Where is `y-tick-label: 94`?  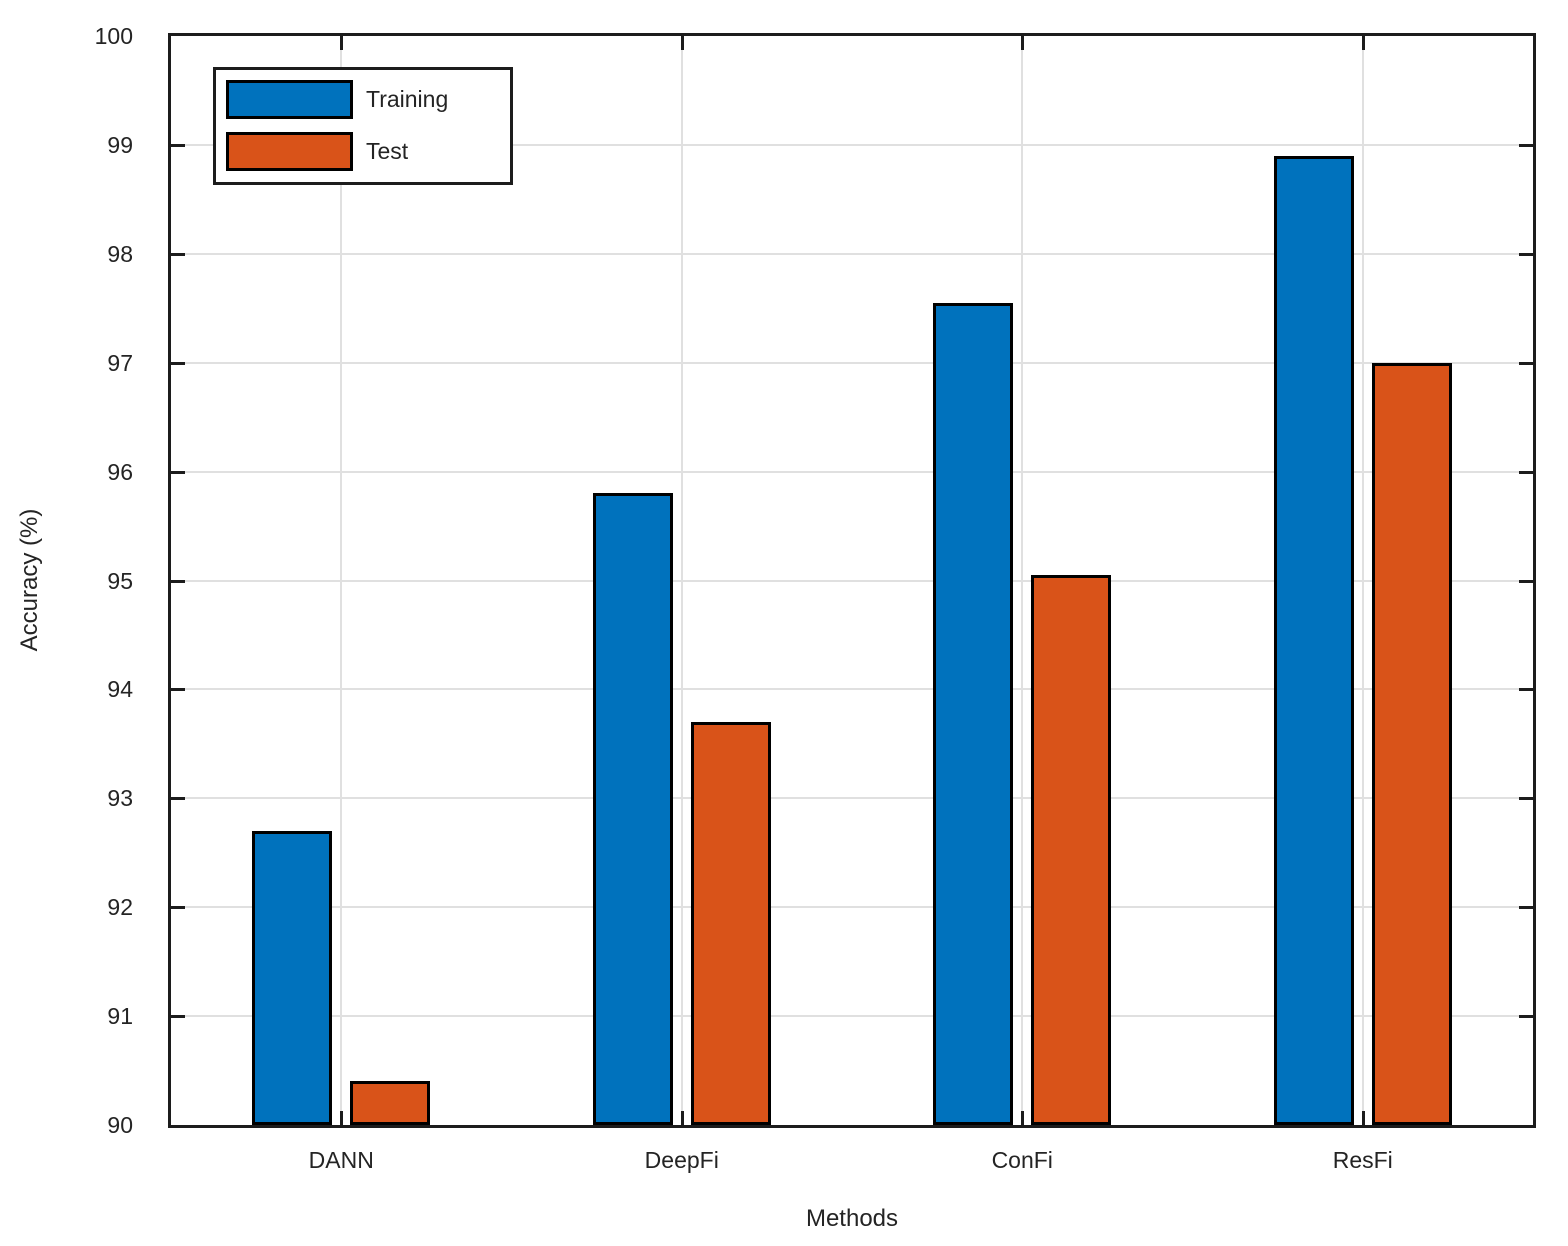
y-tick-label: 94 is located at coordinates (120, 689).